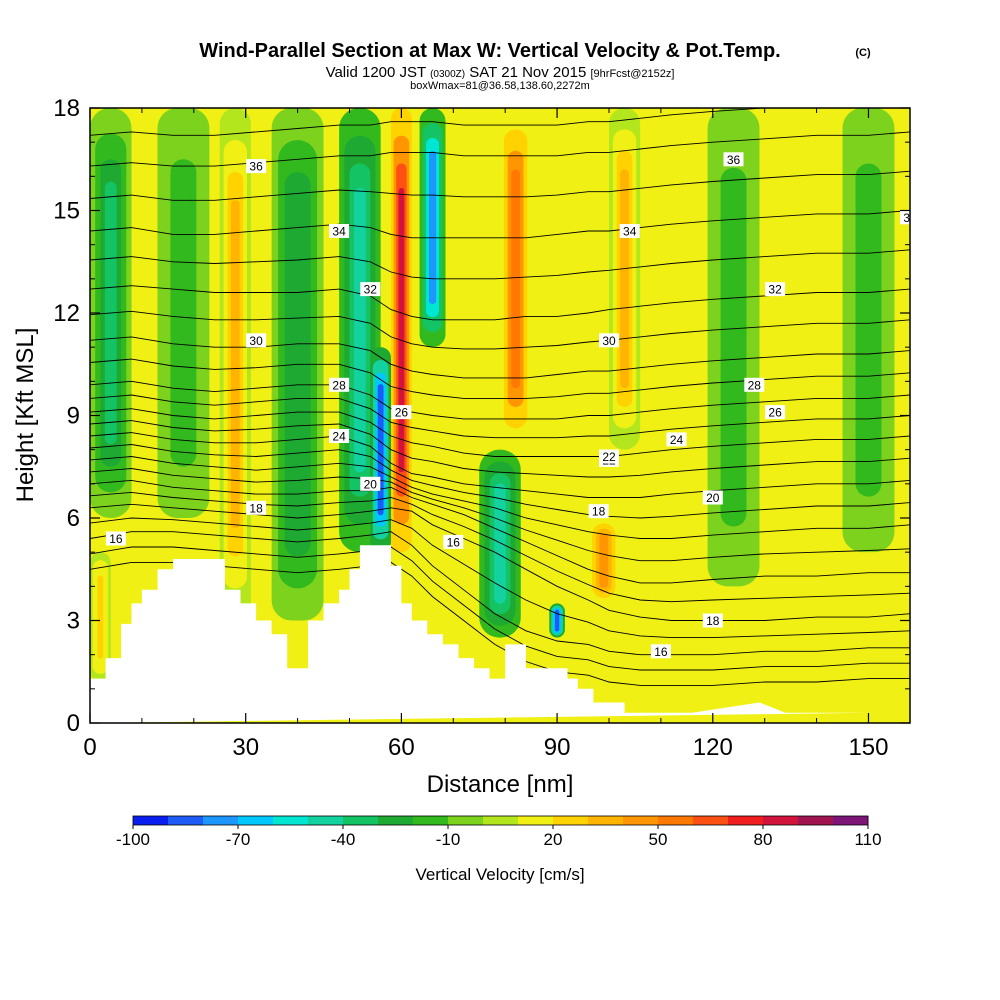 This screenshot has width=1000, height=1000. Describe the element at coordinates (25, 415) in the screenshot. I see `y-axis-label: Height [Kft MSL]` at that location.